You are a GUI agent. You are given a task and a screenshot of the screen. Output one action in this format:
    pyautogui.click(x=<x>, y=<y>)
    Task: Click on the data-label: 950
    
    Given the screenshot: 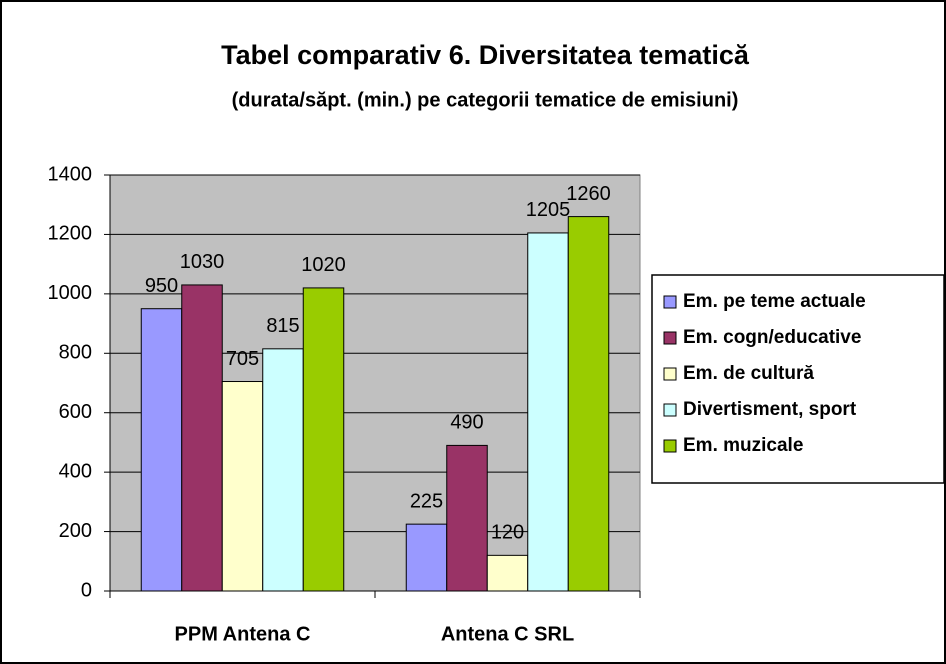 What is the action you would take?
    pyautogui.click(x=161, y=286)
    